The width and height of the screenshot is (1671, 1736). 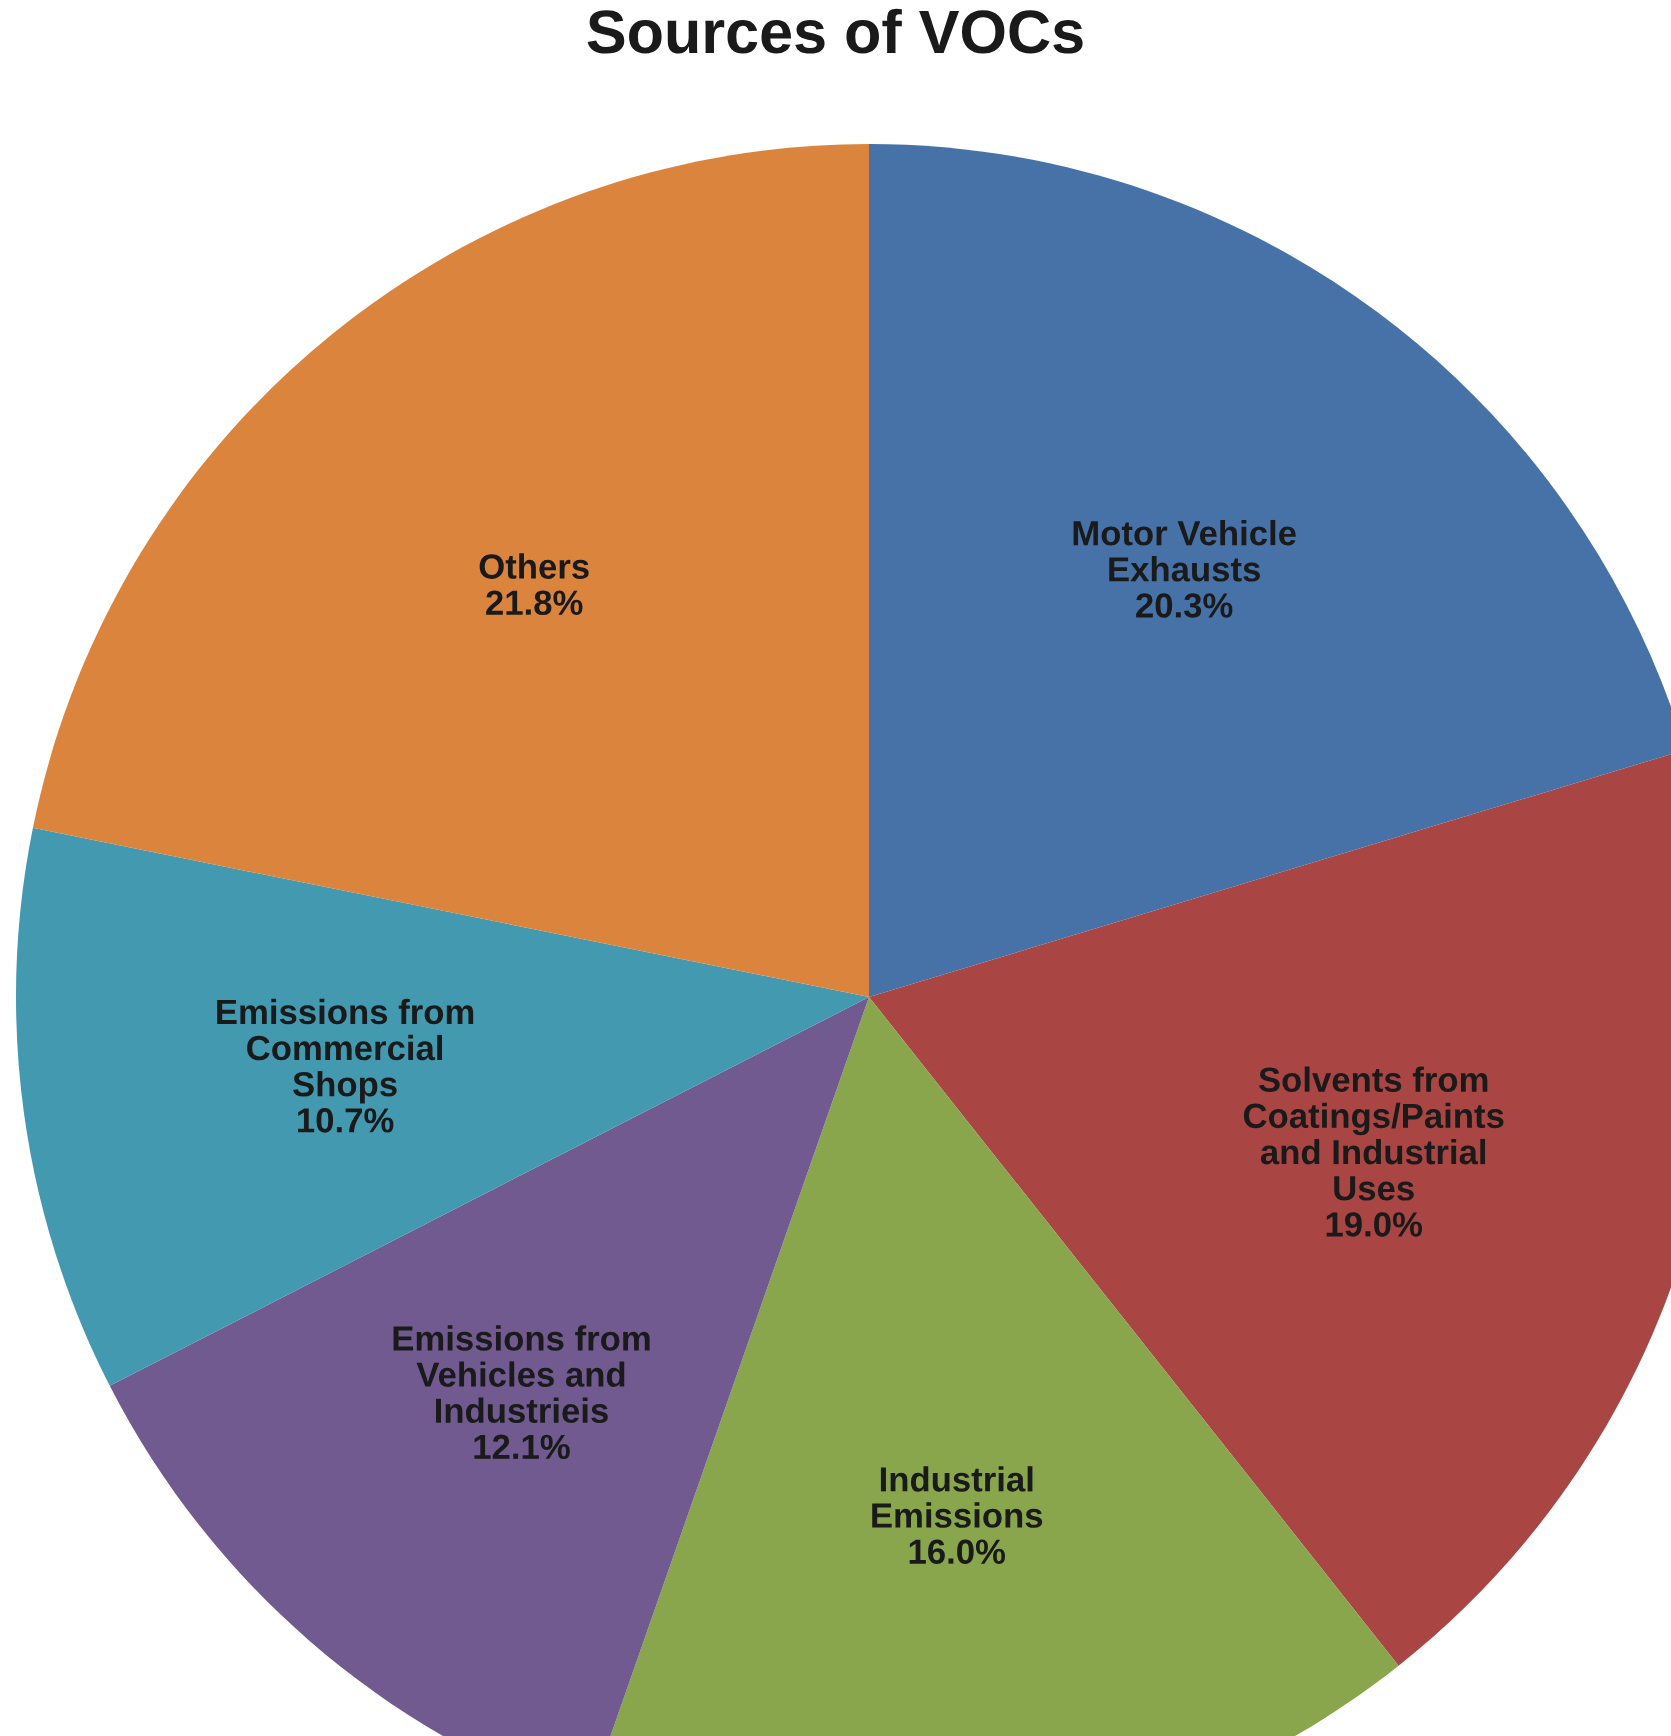 I want to click on slice-label: Others, so click(x=534, y=566).